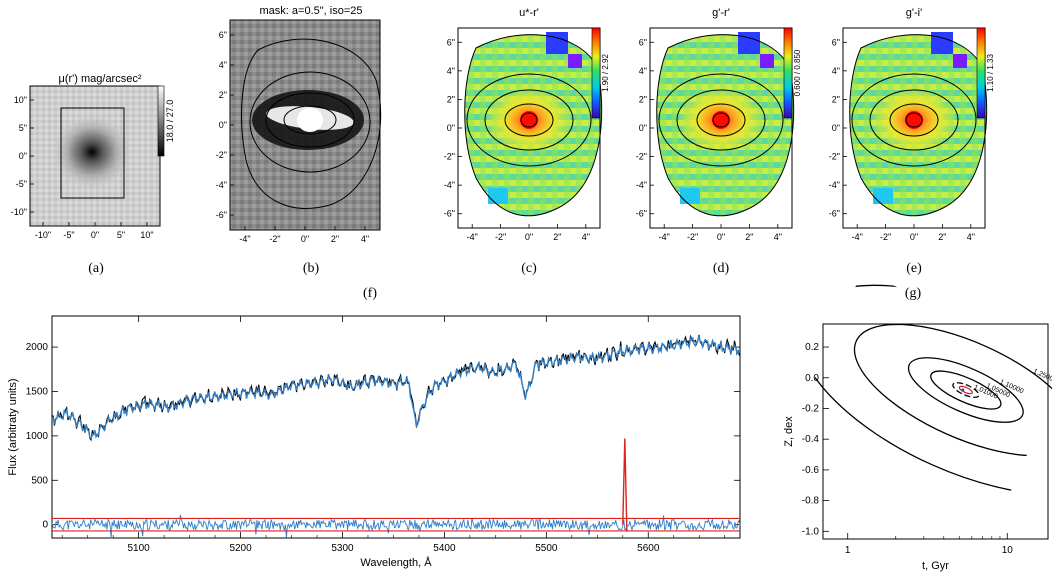 The height and width of the screenshot is (578, 1052). Describe the element at coordinates (942, 43) in the screenshot. I see `panel-e-blue-patch` at that location.